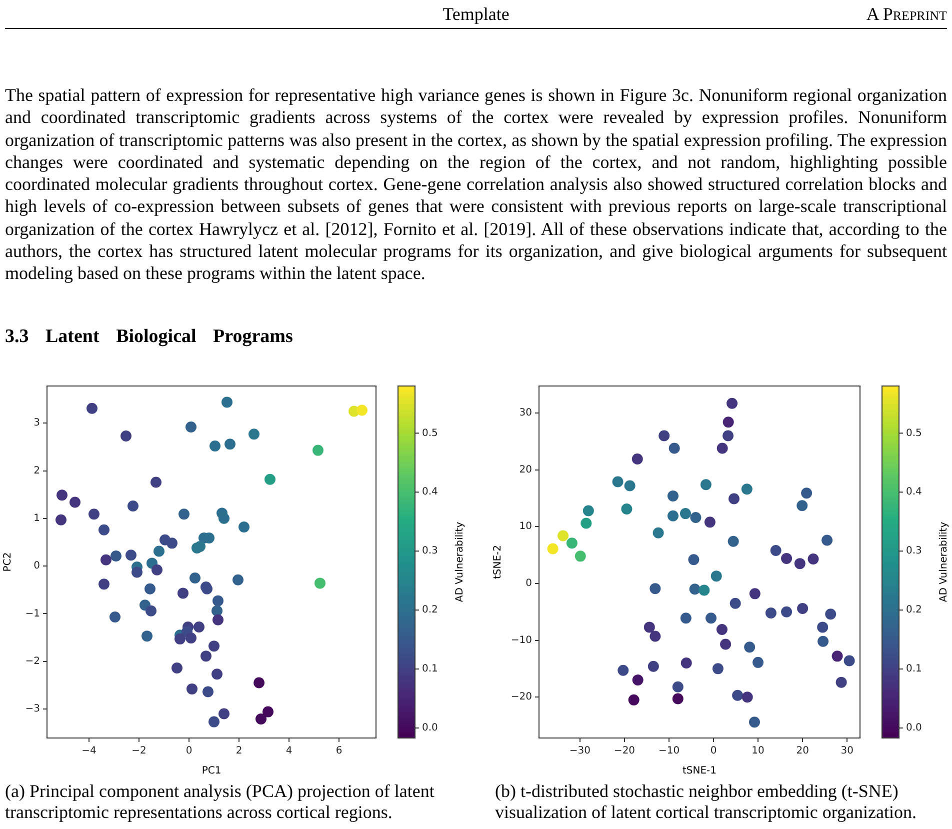  What do you see at coordinates (706, 802) in the screenshot?
I see `text: (b) t-distributed stochastic neighbor embedding (t-SNE) visualization of latent cortical transcriptomic organization.` at bounding box center [706, 802].